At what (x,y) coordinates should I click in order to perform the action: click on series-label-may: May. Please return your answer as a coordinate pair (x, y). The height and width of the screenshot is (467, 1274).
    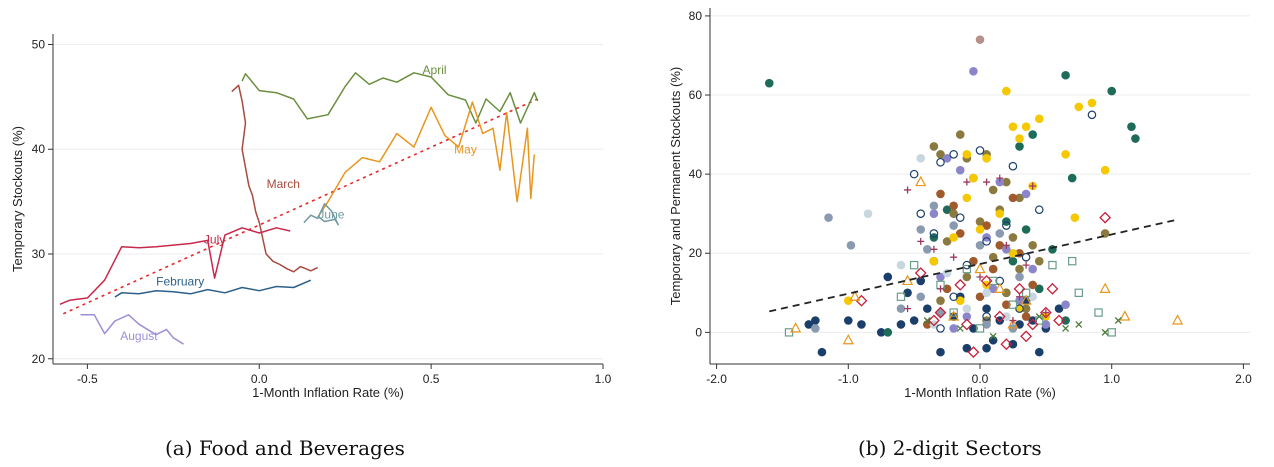
    Looking at the image, I should click on (465, 149).